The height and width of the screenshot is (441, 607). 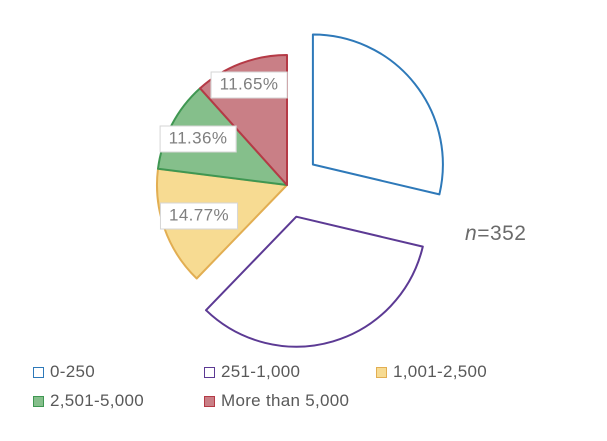 I want to click on legend-item-0-250: 0-250, so click(x=118, y=372).